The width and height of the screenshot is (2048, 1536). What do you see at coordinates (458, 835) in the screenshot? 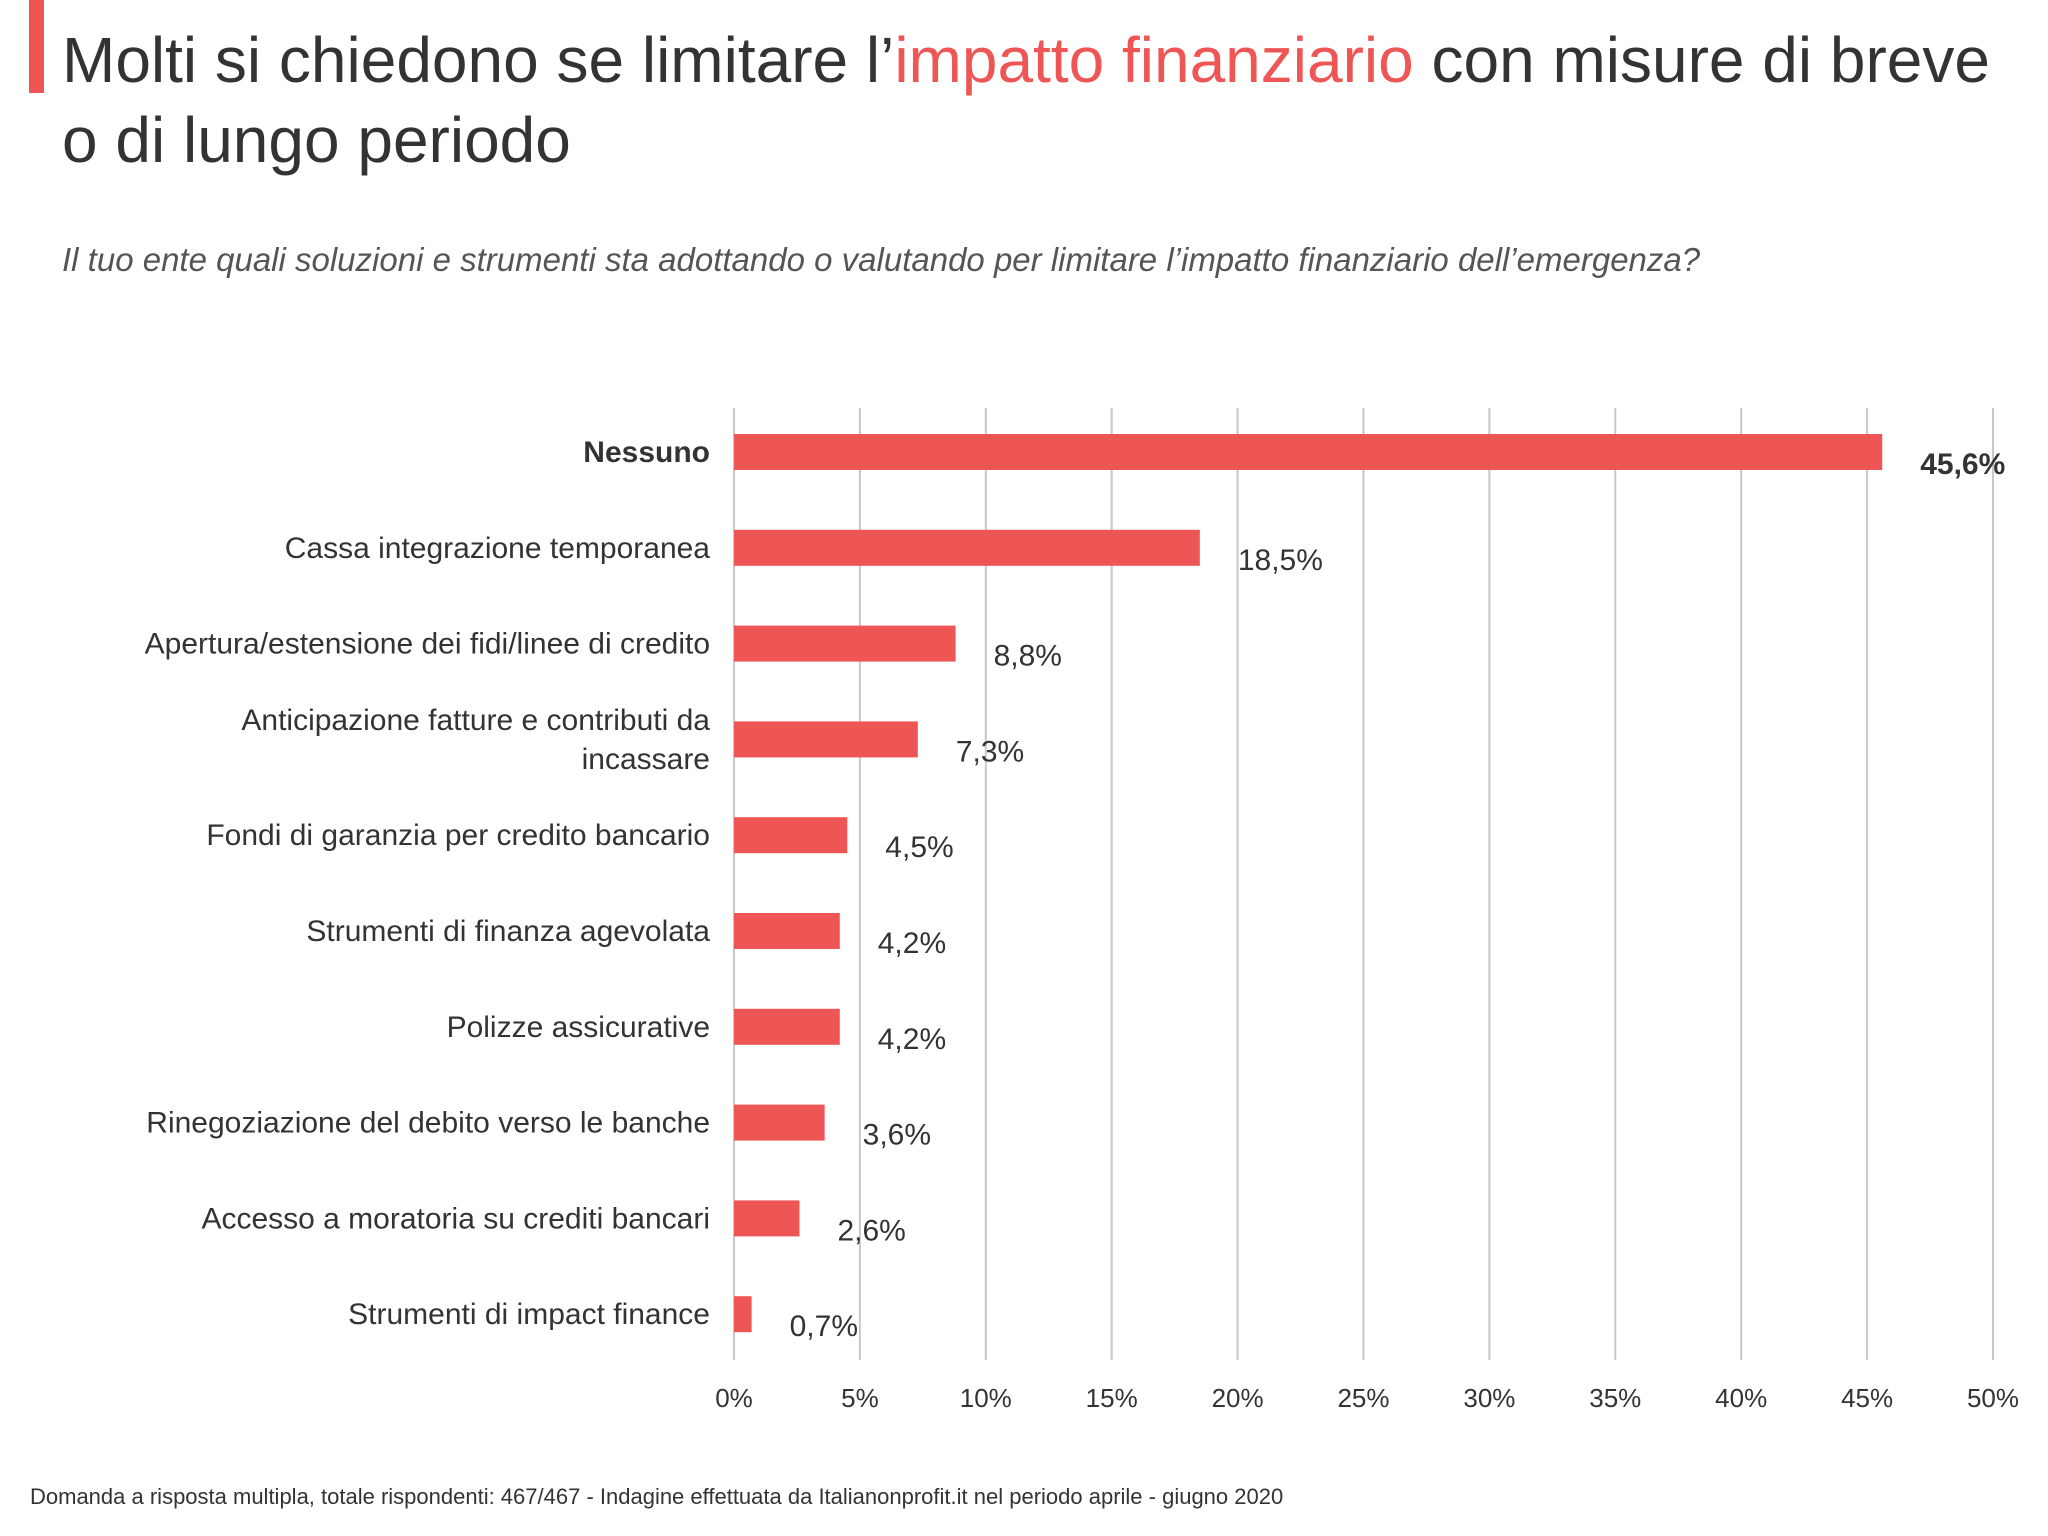
I see `category-label: Fondi di garanzia per credito bancario` at bounding box center [458, 835].